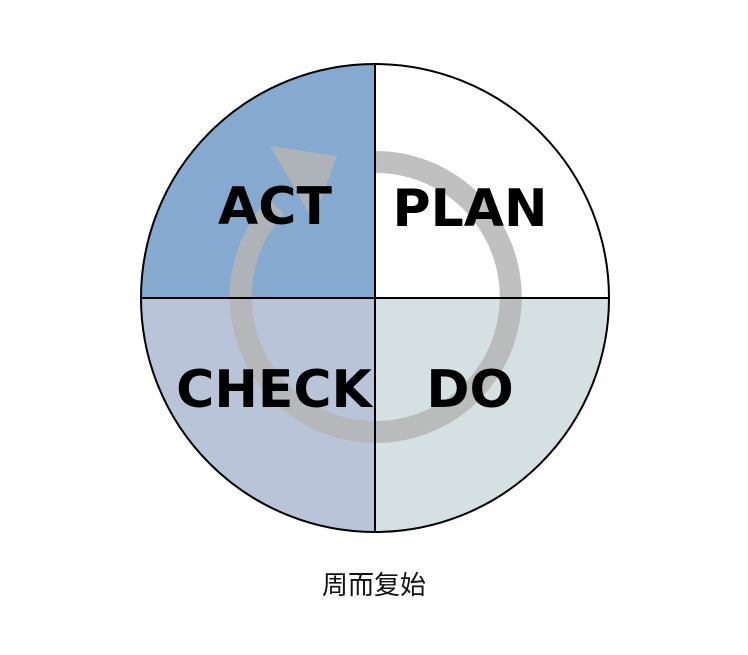  I want to click on label-do: DO, so click(469, 390).